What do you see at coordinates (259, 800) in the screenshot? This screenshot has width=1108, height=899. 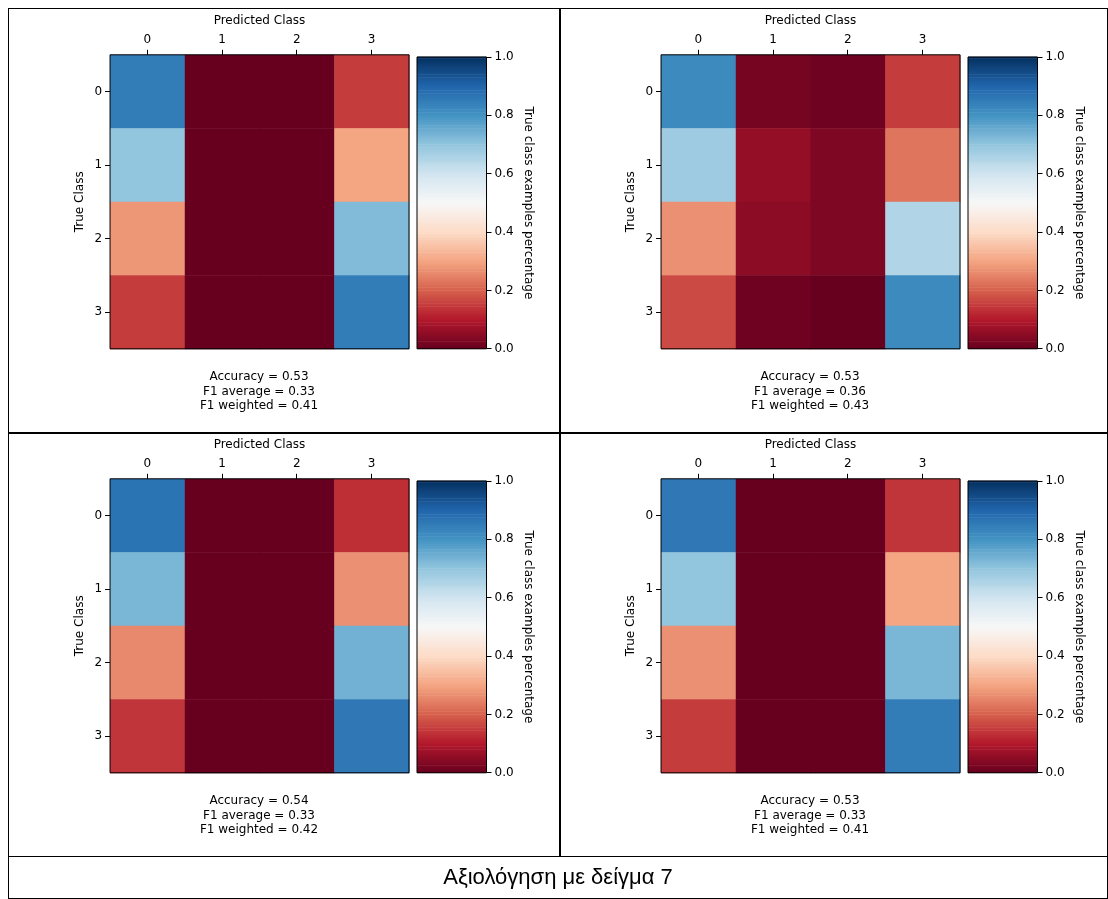 I see `text: Accuracy = 0.54` at bounding box center [259, 800].